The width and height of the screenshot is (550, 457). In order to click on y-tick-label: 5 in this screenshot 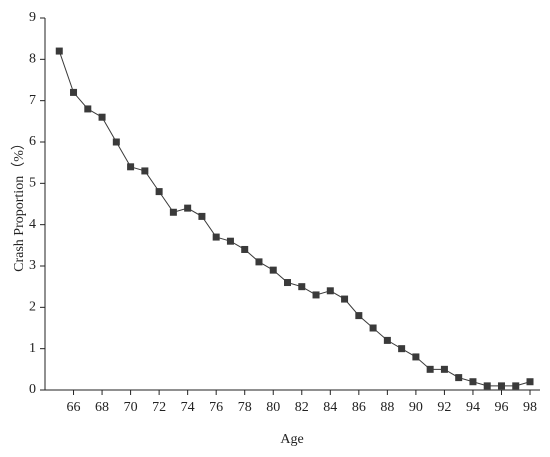, I will do `click(32, 183)`.